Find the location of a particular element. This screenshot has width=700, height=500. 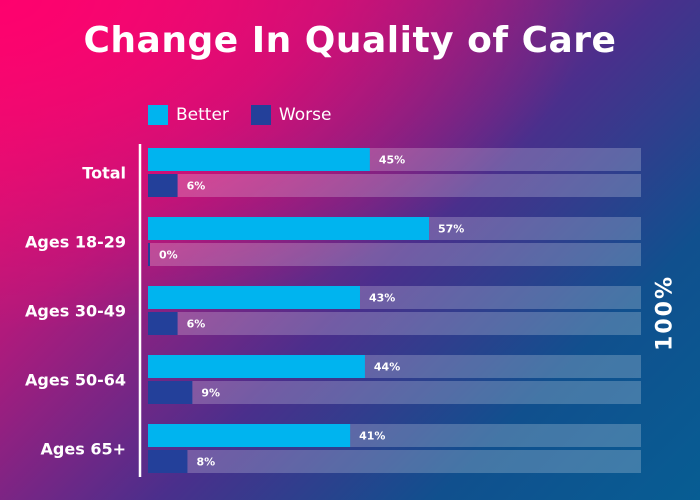

data-label-better-2: 43% is located at coordinates (382, 298).